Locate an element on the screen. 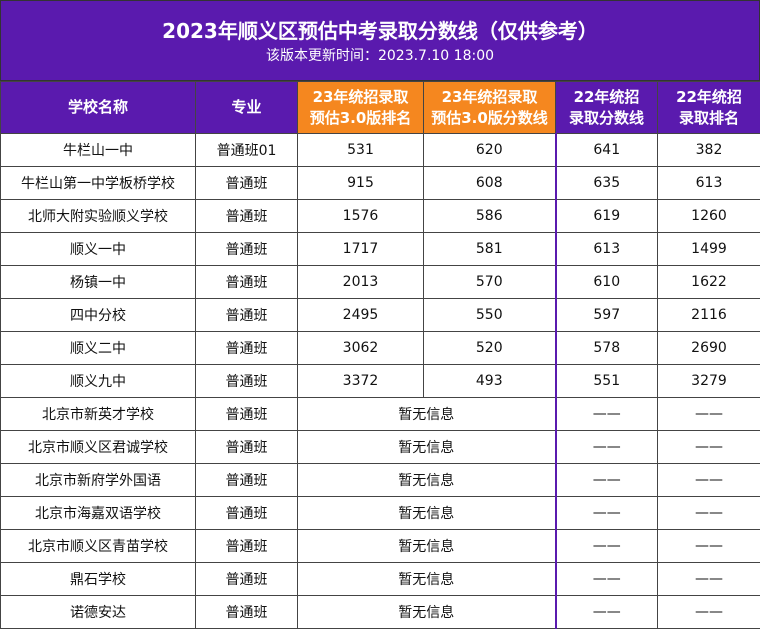 The width and height of the screenshot is (760, 635). table-cell: 北京市新府学外国语 is located at coordinates (98, 480).